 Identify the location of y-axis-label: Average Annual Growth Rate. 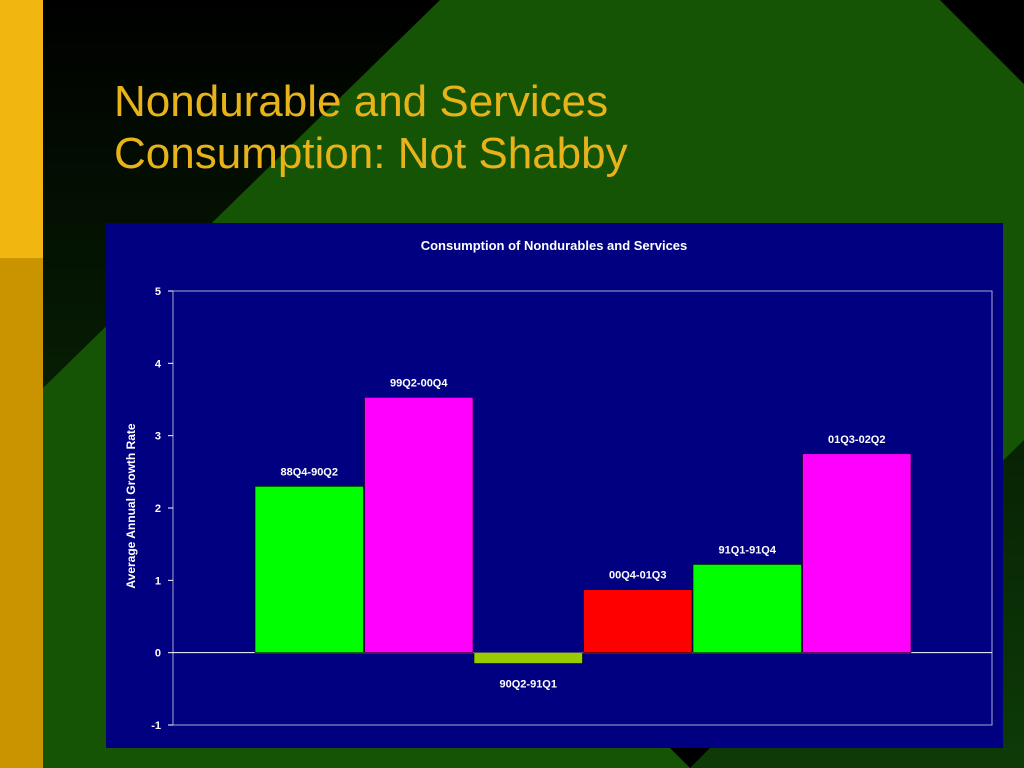
(131, 505).